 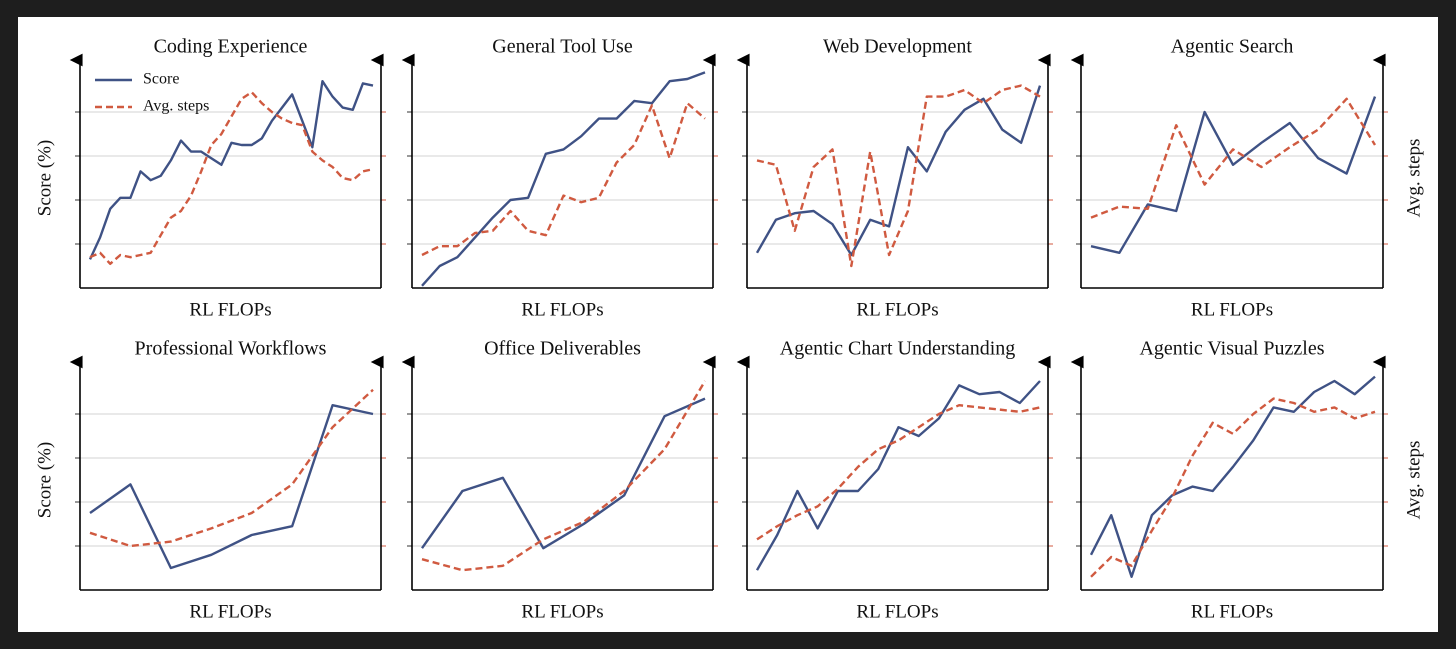 What do you see at coordinates (176, 106) in the screenshot?
I see `legend-label: Avg. steps` at bounding box center [176, 106].